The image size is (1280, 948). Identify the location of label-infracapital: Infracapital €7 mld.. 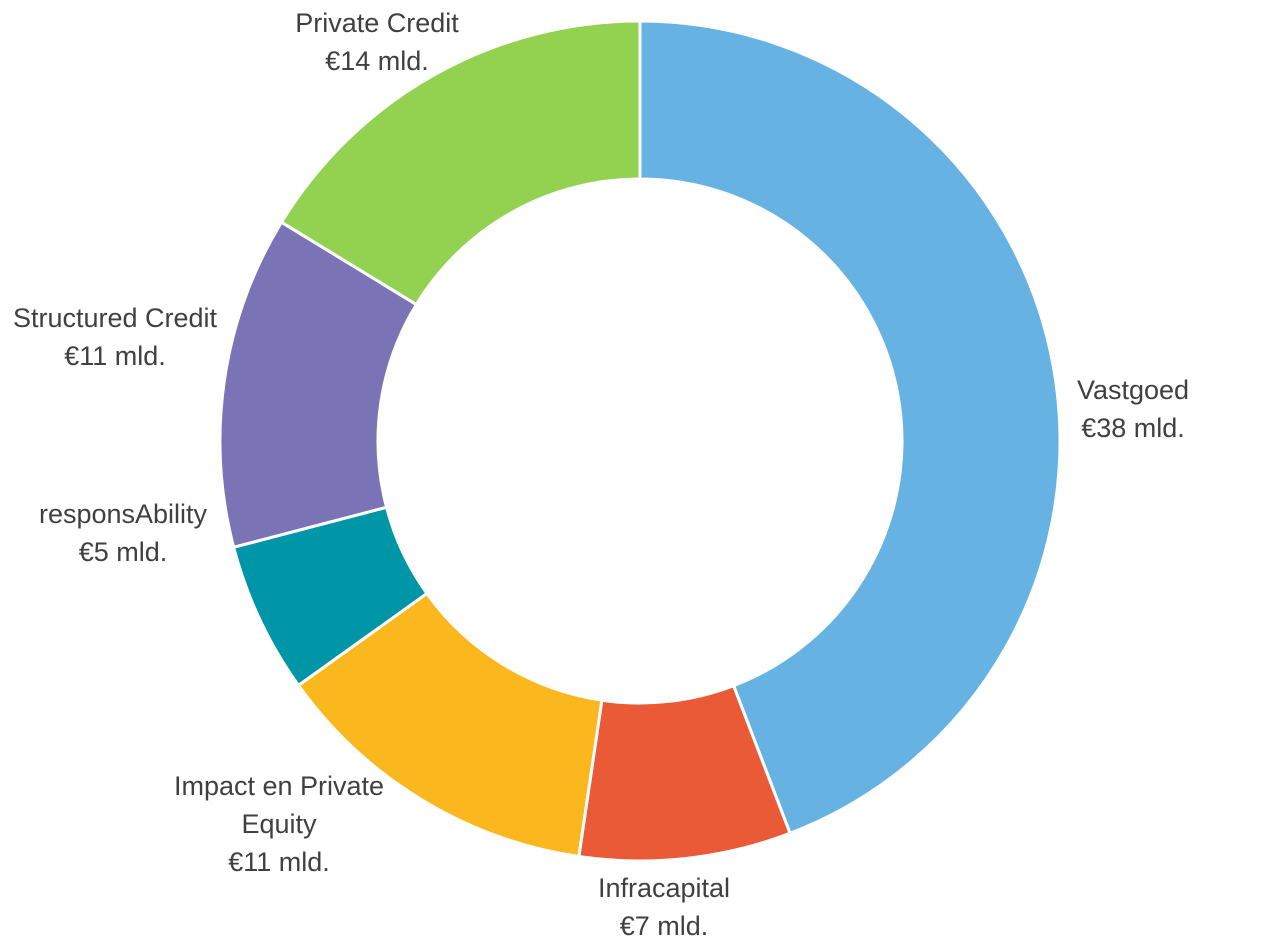
(664, 907).